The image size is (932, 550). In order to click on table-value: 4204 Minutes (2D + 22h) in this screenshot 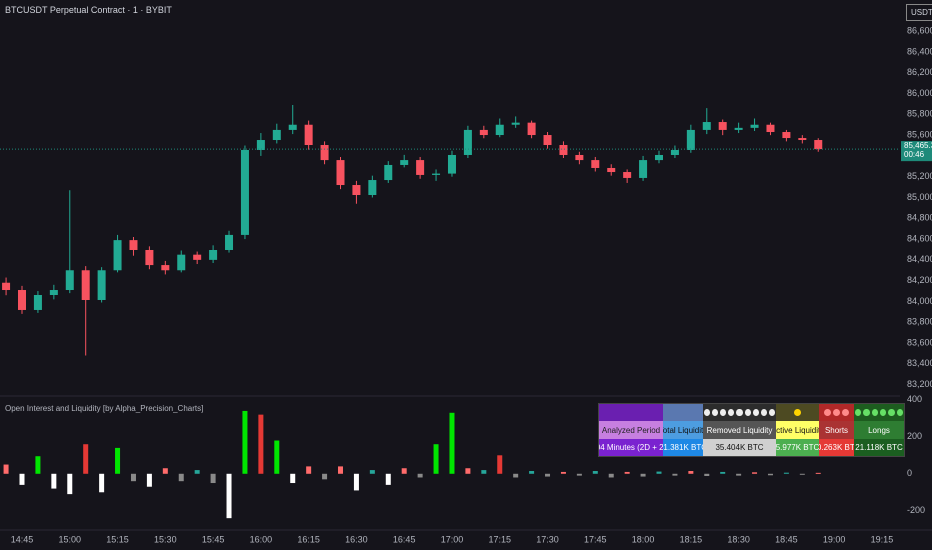, I will do `click(631, 447)`.